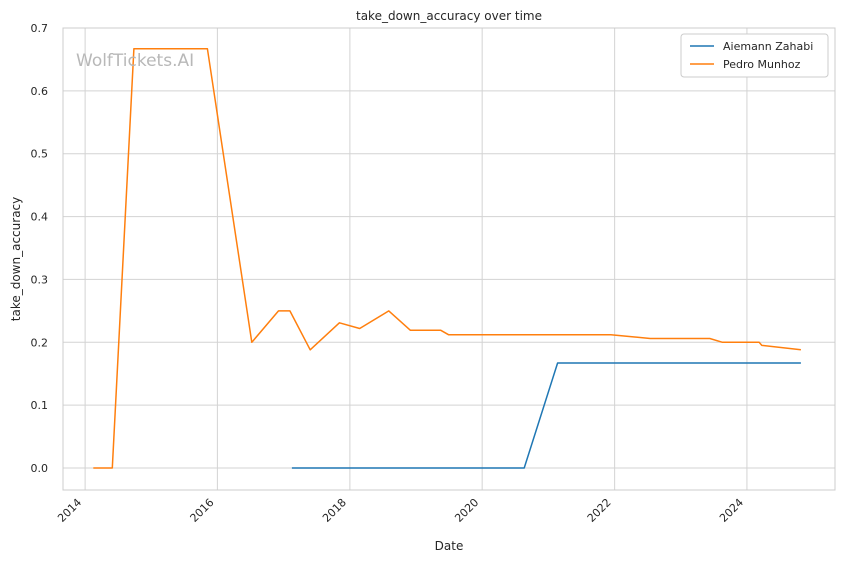 This screenshot has height=561, width=844. Describe the element at coordinates (135, 61) in the screenshot. I see `watermark: WolfTickets.AI` at that location.